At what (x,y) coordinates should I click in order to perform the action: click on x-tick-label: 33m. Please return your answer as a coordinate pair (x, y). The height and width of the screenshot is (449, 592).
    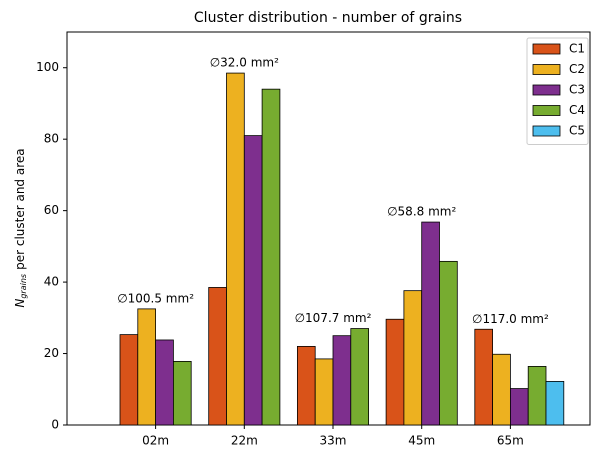
    Looking at the image, I should click on (333, 441).